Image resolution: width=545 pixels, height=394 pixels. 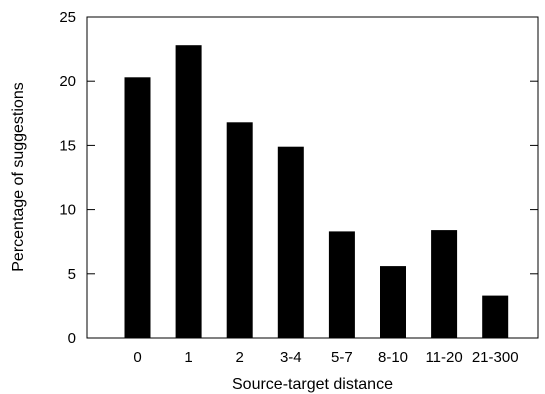 What do you see at coordinates (67, 210) in the screenshot?
I see `y-tick-label: 10` at bounding box center [67, 210].